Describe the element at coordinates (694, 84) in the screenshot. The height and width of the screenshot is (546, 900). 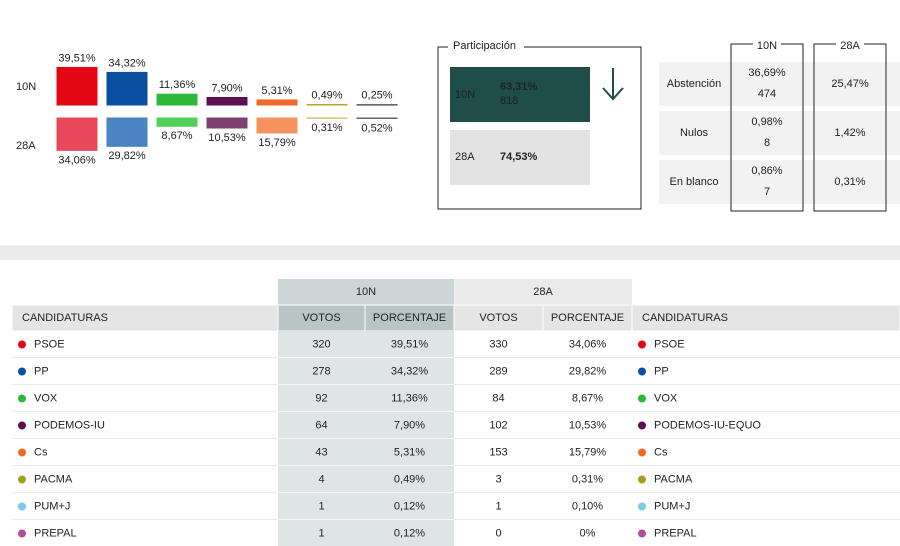
I see `row-label: Abstención` at that location.